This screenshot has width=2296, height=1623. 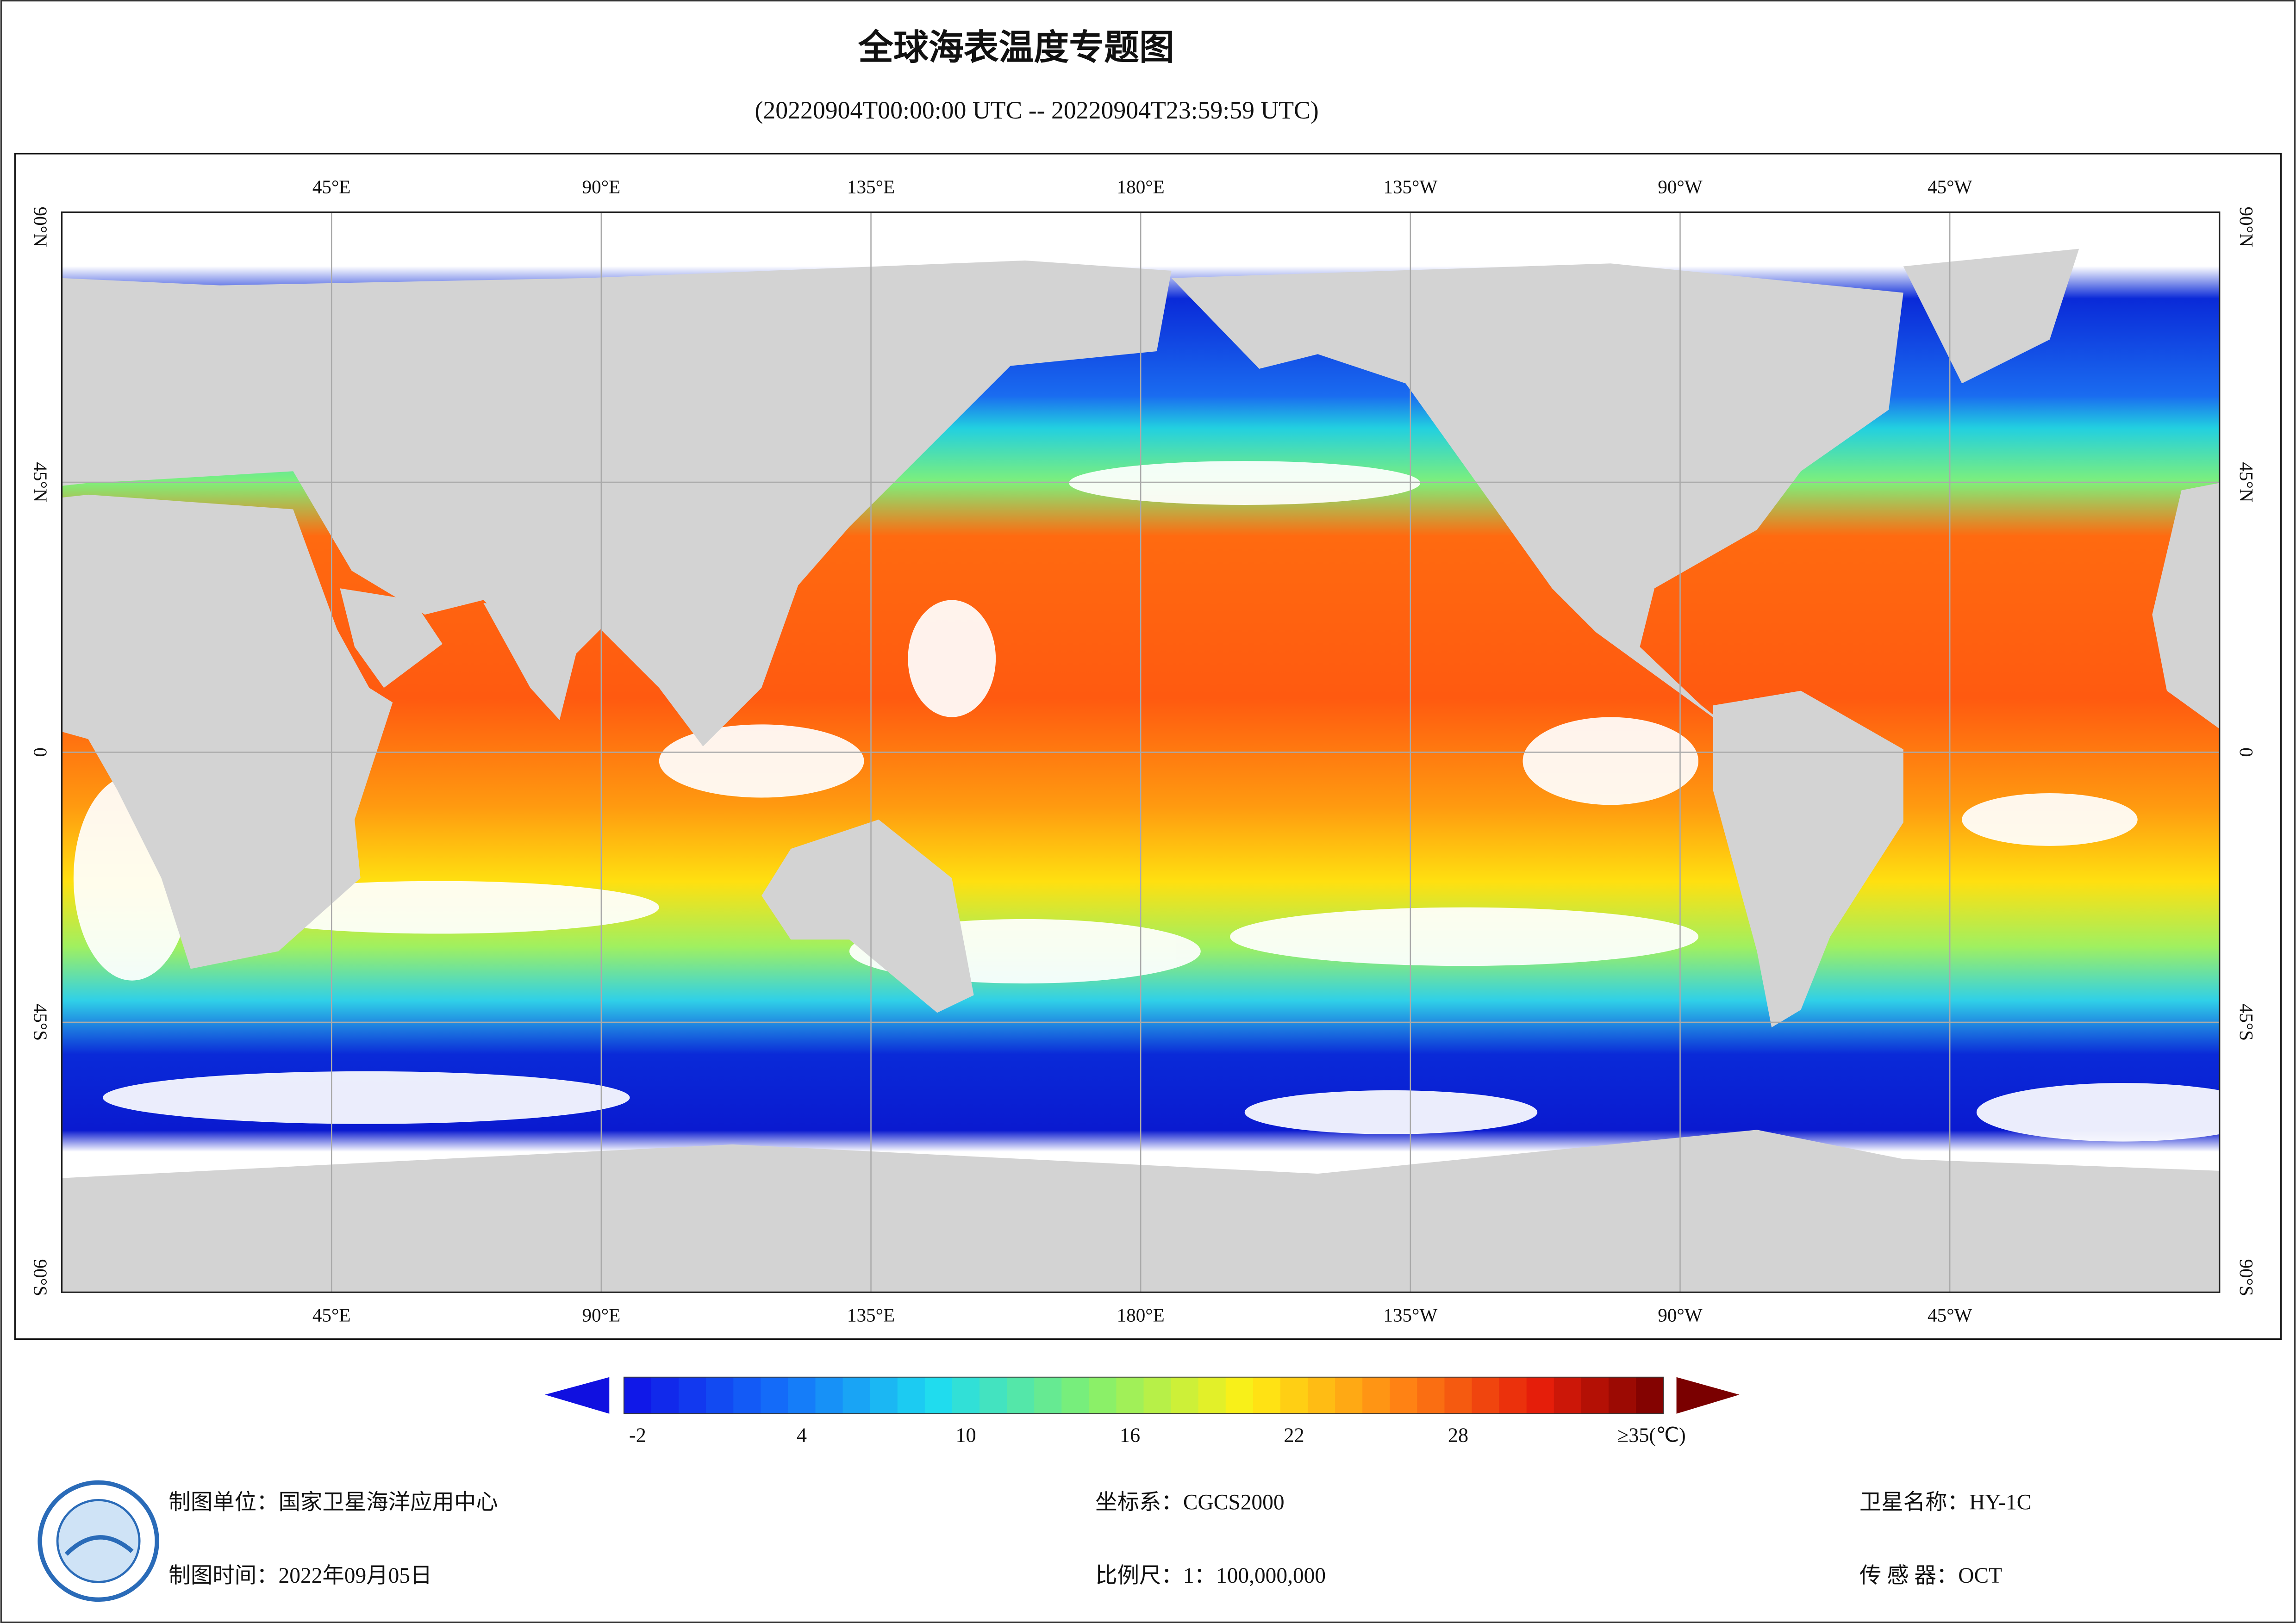 I want to click on title: 全球海表温度专题图, so click(x=1016, y=47).